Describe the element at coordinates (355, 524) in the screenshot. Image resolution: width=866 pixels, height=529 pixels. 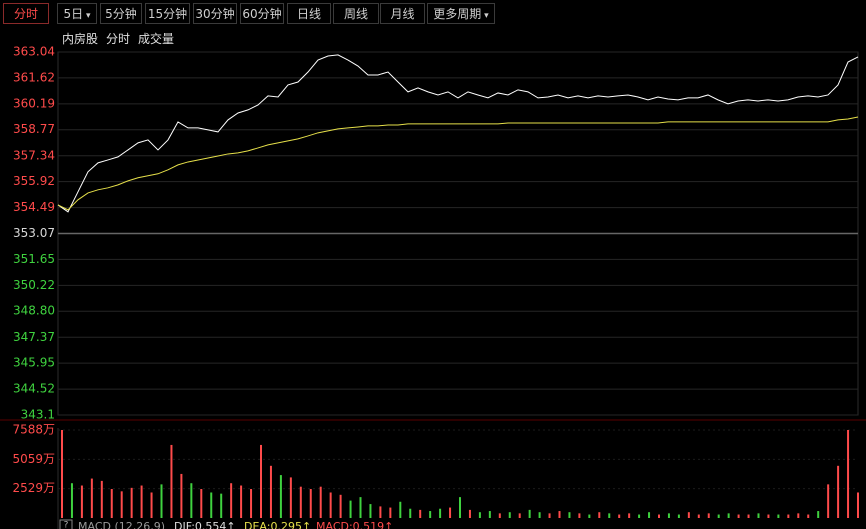
I see `macd-value: MACD:0.519↑` at that location.